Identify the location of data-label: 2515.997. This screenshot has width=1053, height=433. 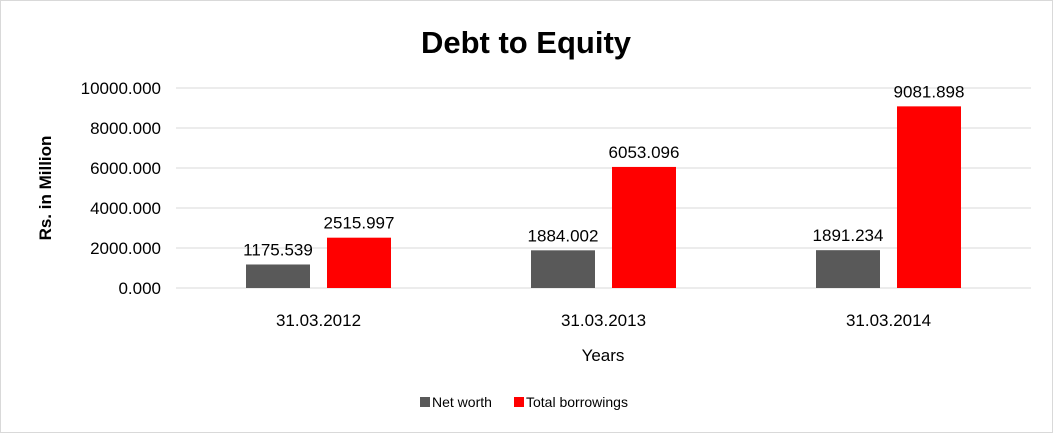
(359, 223).